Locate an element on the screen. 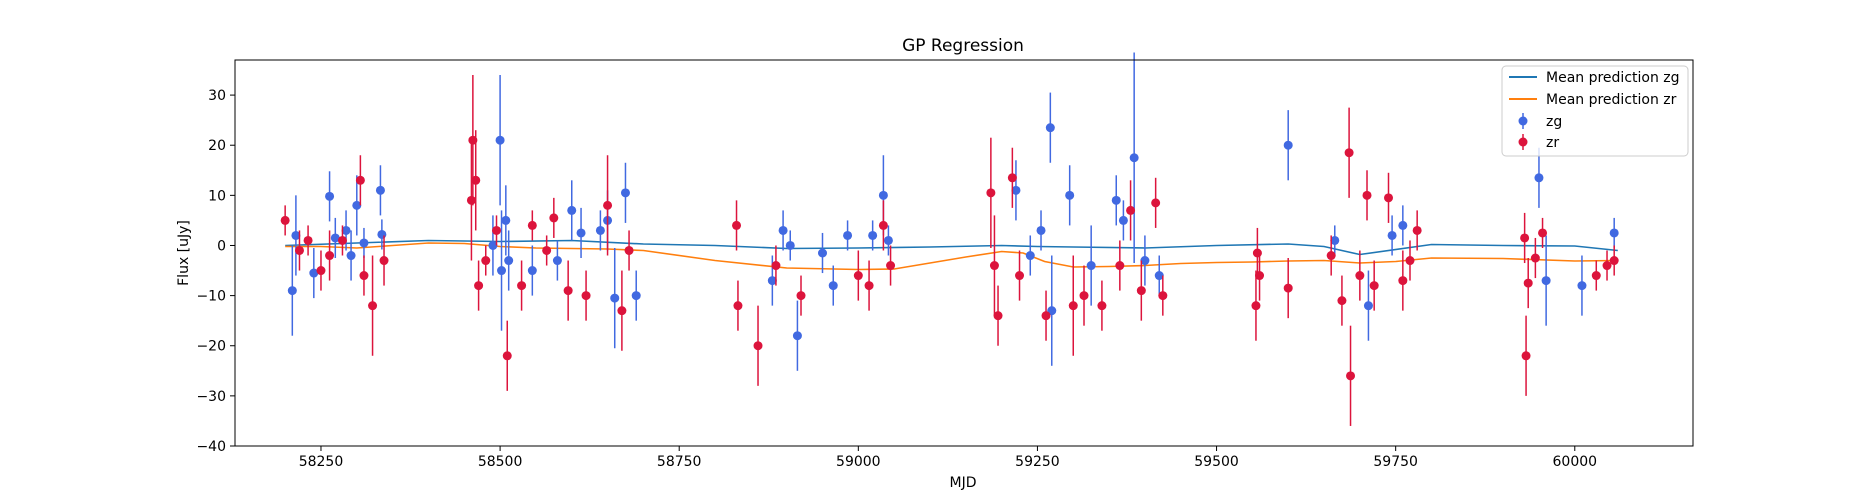 This screenshot has height=500, width=1875. x-axis-label: MJD is located at coordinates (963, 483).